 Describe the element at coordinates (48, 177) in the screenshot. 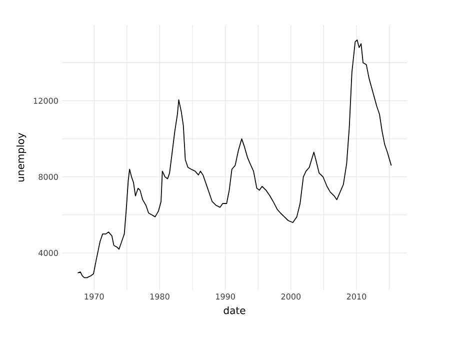

I see `y-tick-label: 8000` at that location.